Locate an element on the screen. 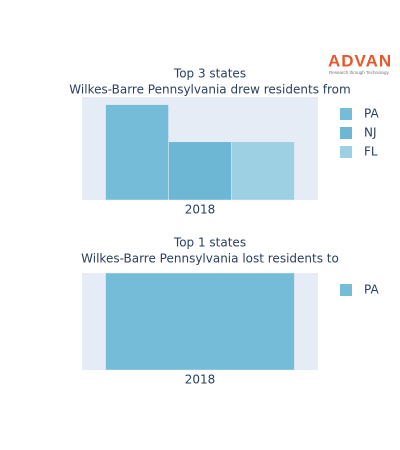  chart-title: Top 1 states is located at coordinates (209, 243).